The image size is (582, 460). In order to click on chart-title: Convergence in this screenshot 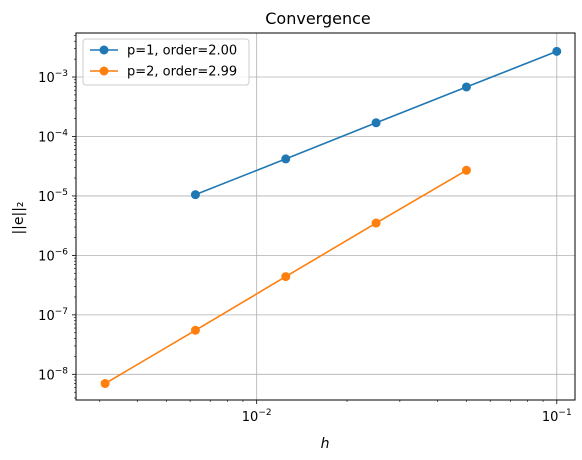, I will do `click(318, 18)`.